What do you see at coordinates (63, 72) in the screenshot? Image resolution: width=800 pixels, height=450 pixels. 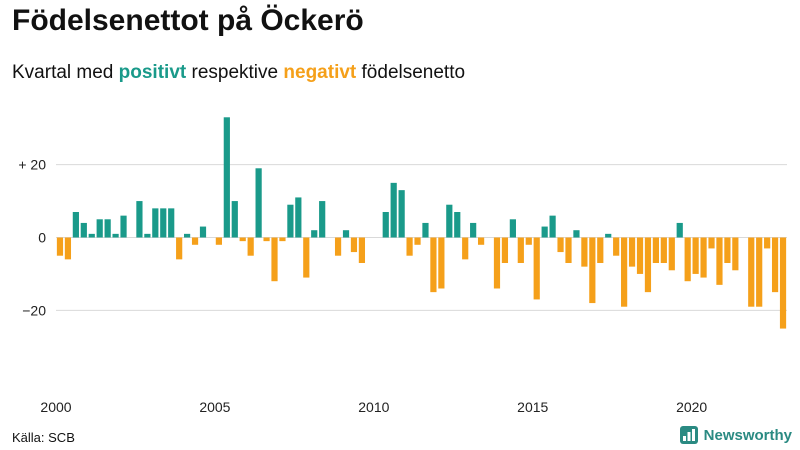 I see `subtitle-start: Kvartal med` at bounding box center [63, 72].